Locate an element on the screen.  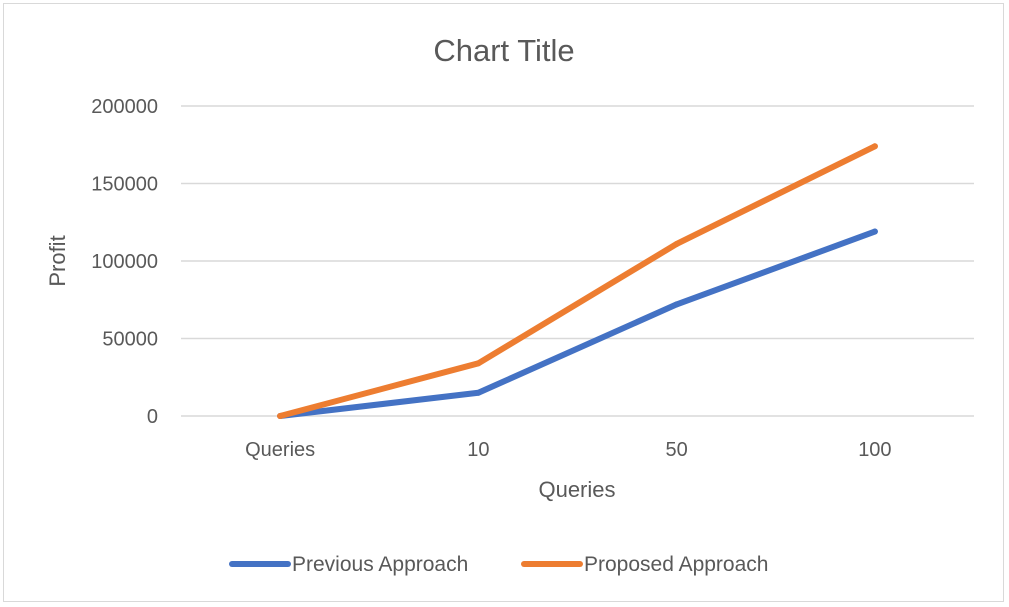
y-tick-label: 150000 is located at coordinates (124, 185).